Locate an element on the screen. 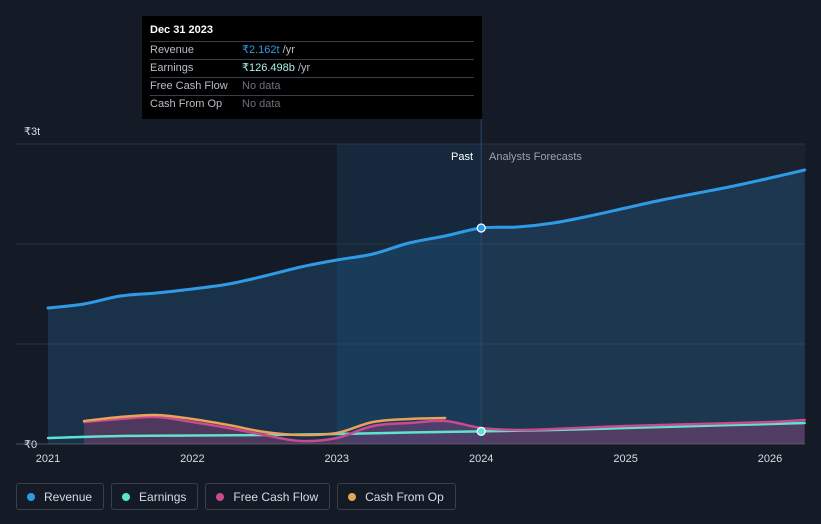 The width and height of the screenshot is (821, 524). legend-item-cash-from-op: Cash From Op is located at coordinates (396, 496).